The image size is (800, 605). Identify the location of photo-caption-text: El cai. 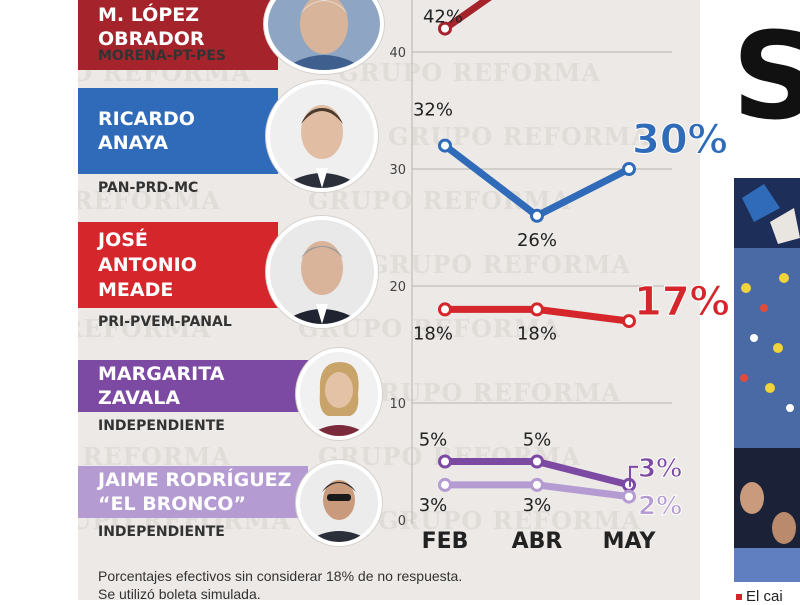
(764, 596).